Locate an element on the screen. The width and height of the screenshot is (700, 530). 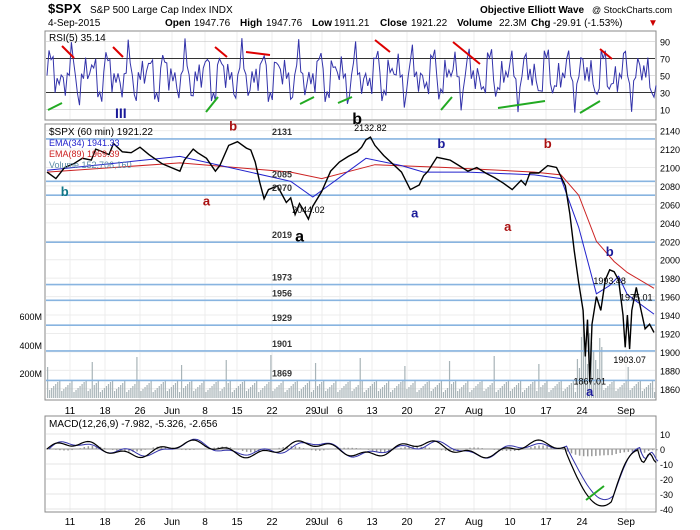
x-tick-label-bottom: 27 is located at coordinates (440, 522).